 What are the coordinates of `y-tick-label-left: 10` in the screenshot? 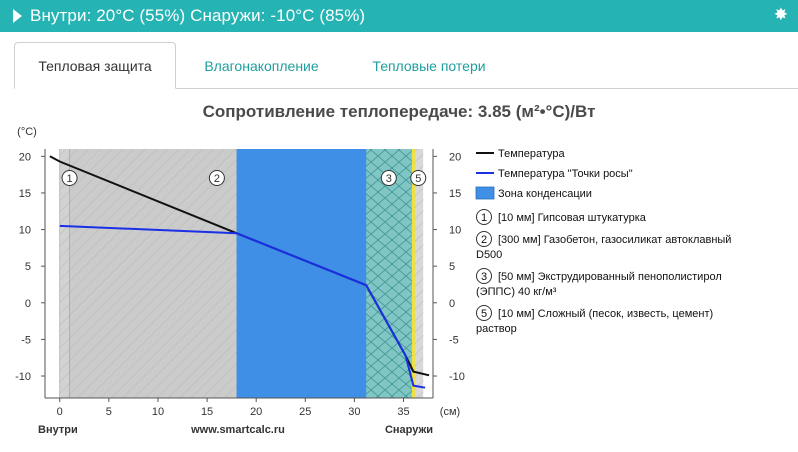 It's located at (25, 231).